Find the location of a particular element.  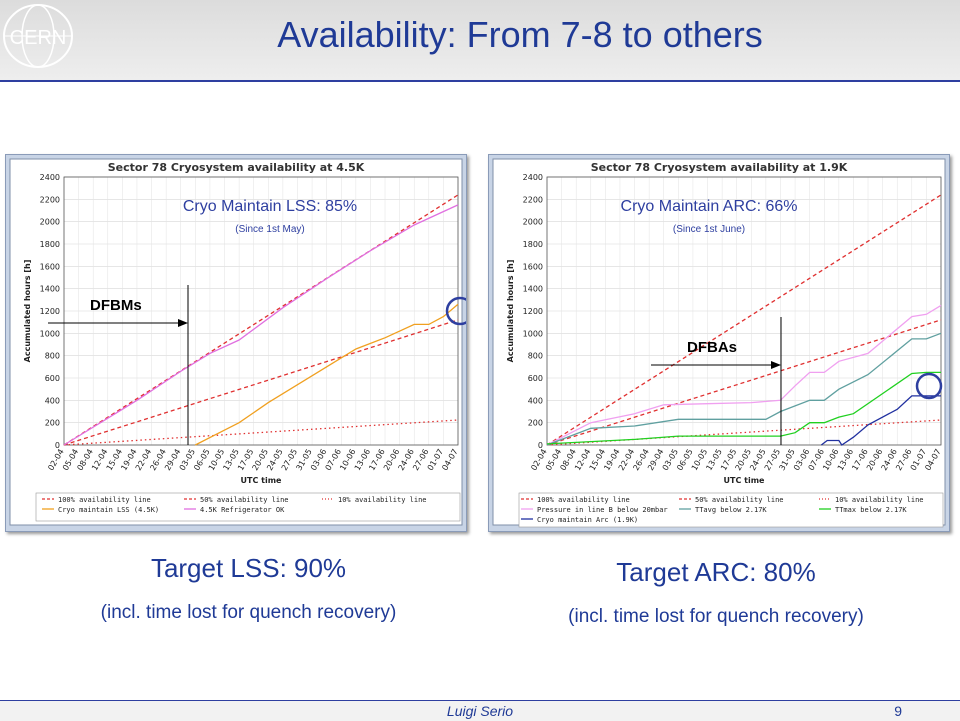

logo-text: CERN is located at coordinates (38, 38).